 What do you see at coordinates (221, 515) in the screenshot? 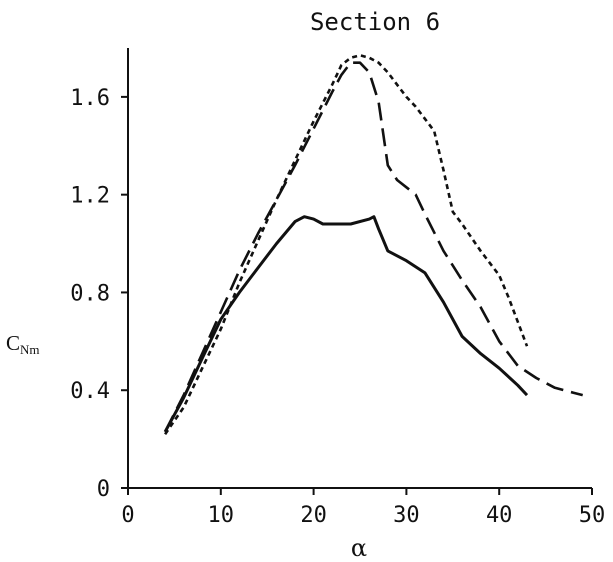
I see `x-tick-label: 10` at bounding box center [221, 515].